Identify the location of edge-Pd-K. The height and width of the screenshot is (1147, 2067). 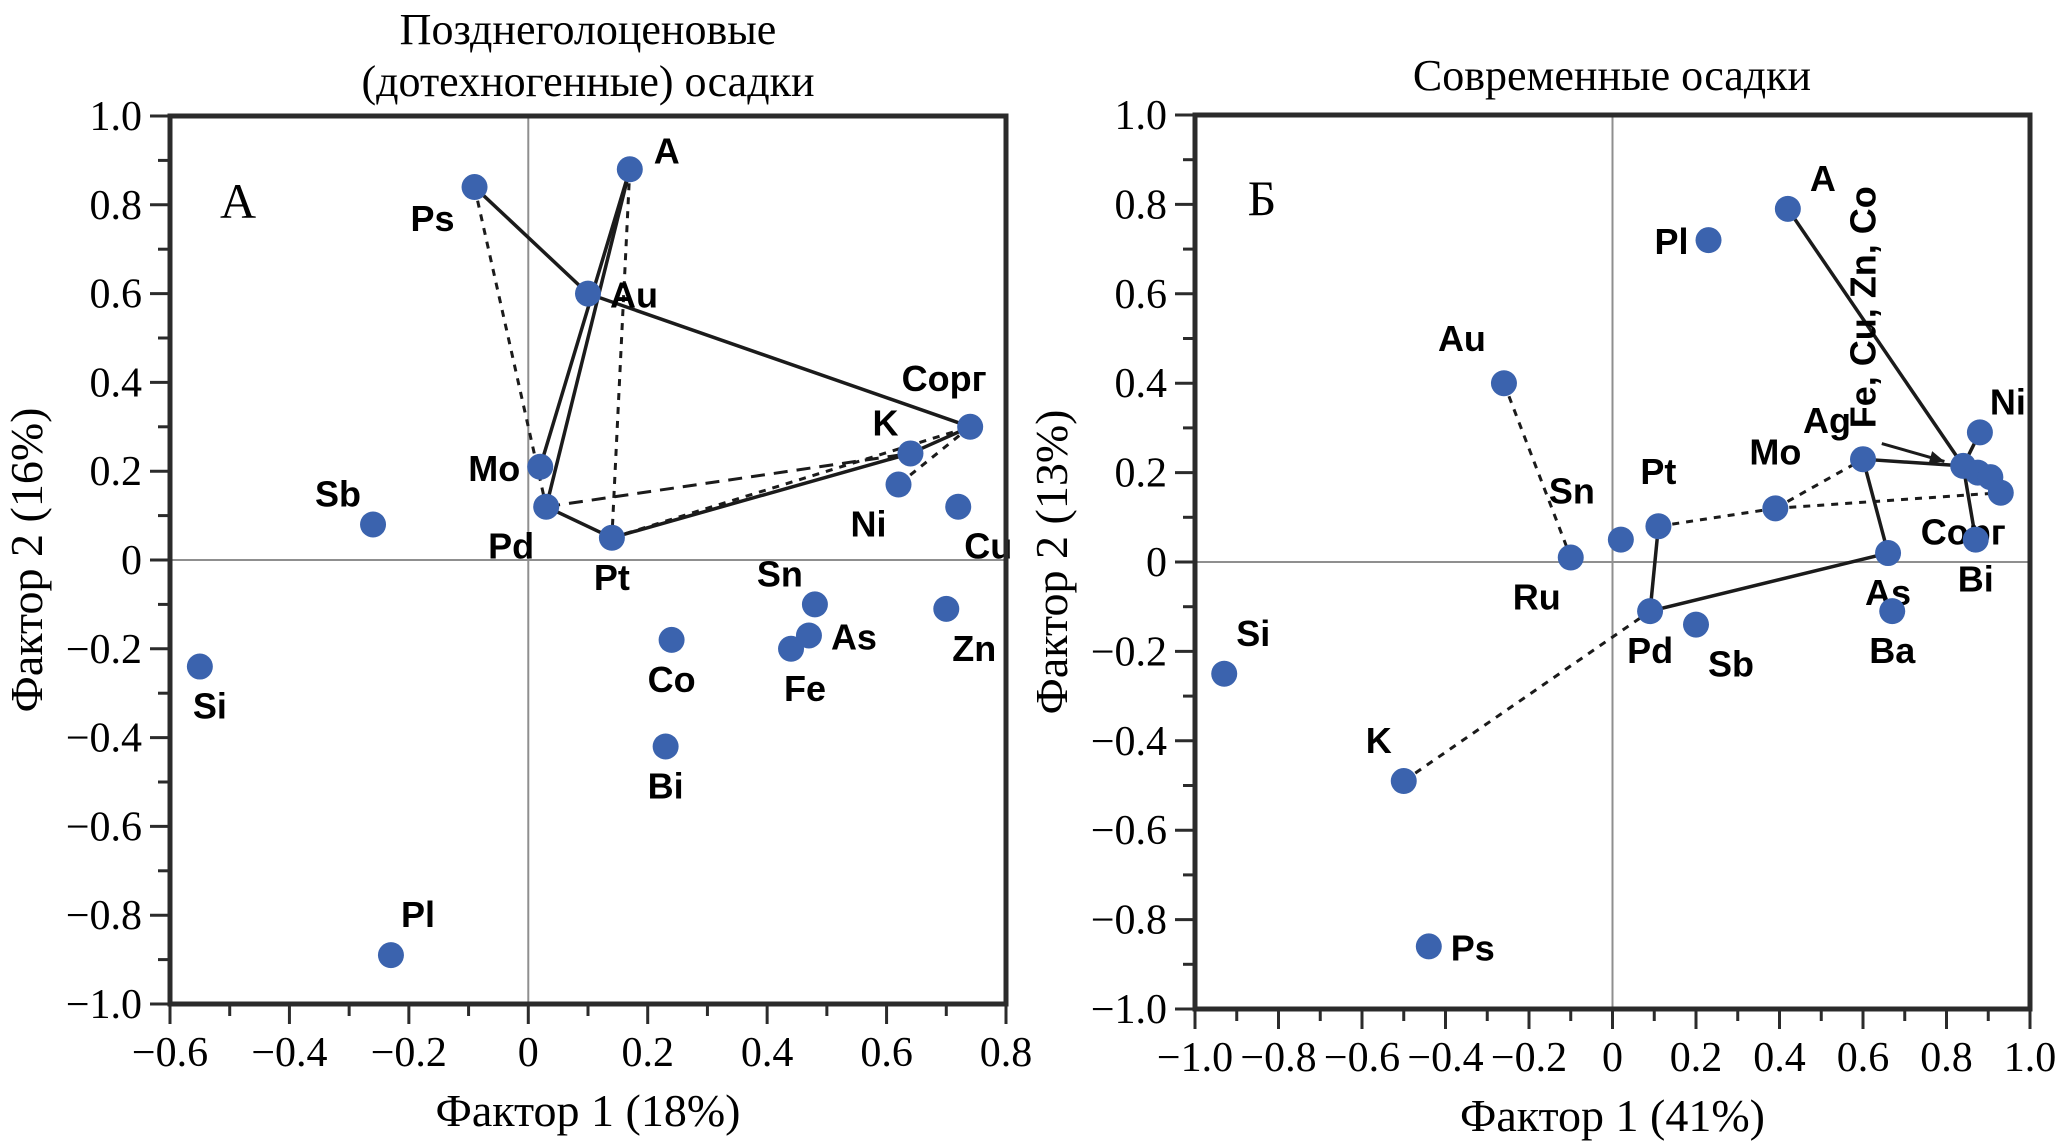
(728, 480).